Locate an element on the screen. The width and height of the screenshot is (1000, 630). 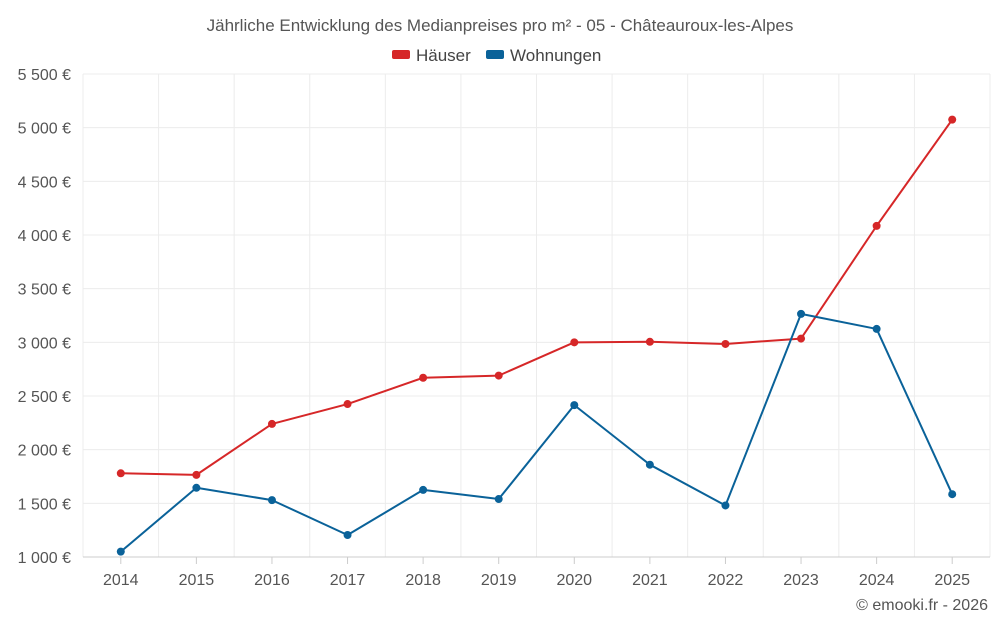
legend-label-haeuser: Häuser is located at coordinates (443, 55).